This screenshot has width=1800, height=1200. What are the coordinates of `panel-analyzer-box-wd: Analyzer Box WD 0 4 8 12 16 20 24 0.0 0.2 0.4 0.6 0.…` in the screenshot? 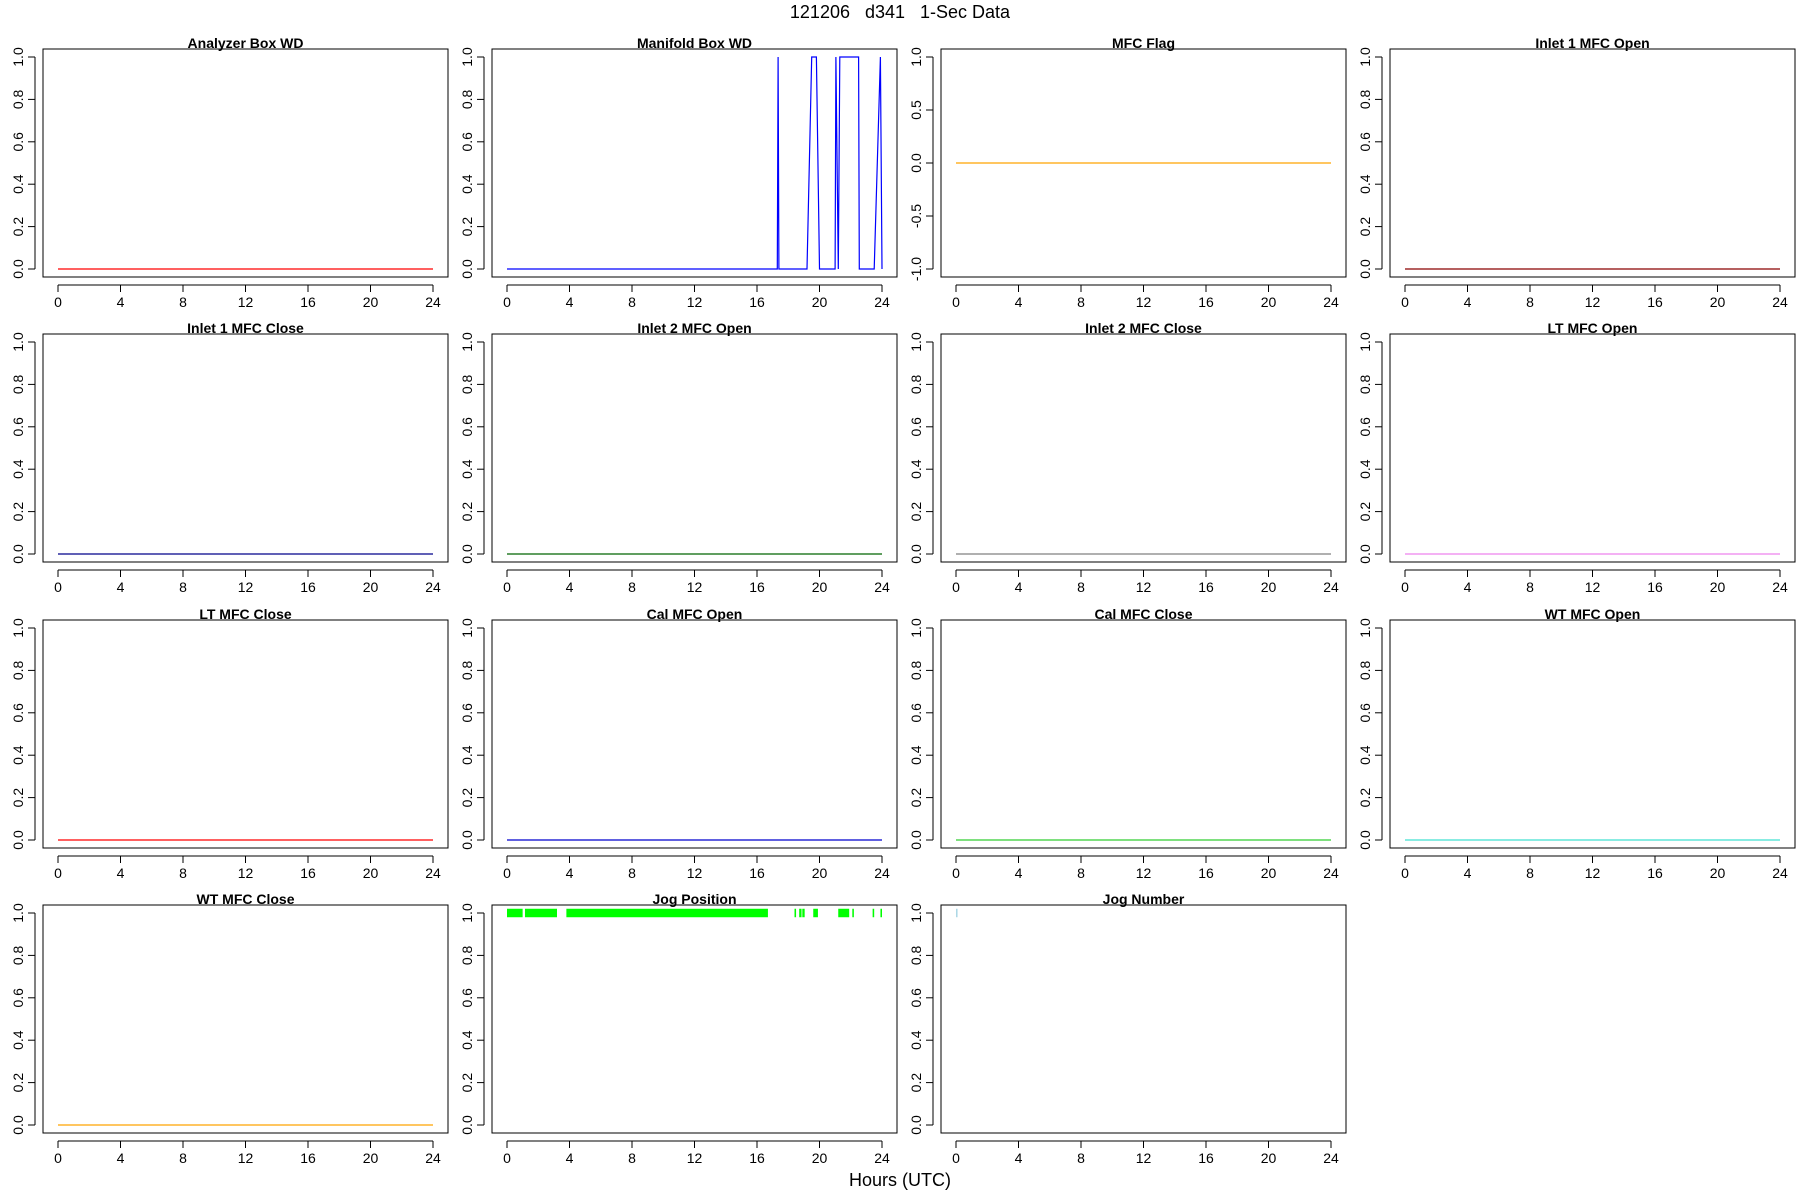 It's located at (229, 172).